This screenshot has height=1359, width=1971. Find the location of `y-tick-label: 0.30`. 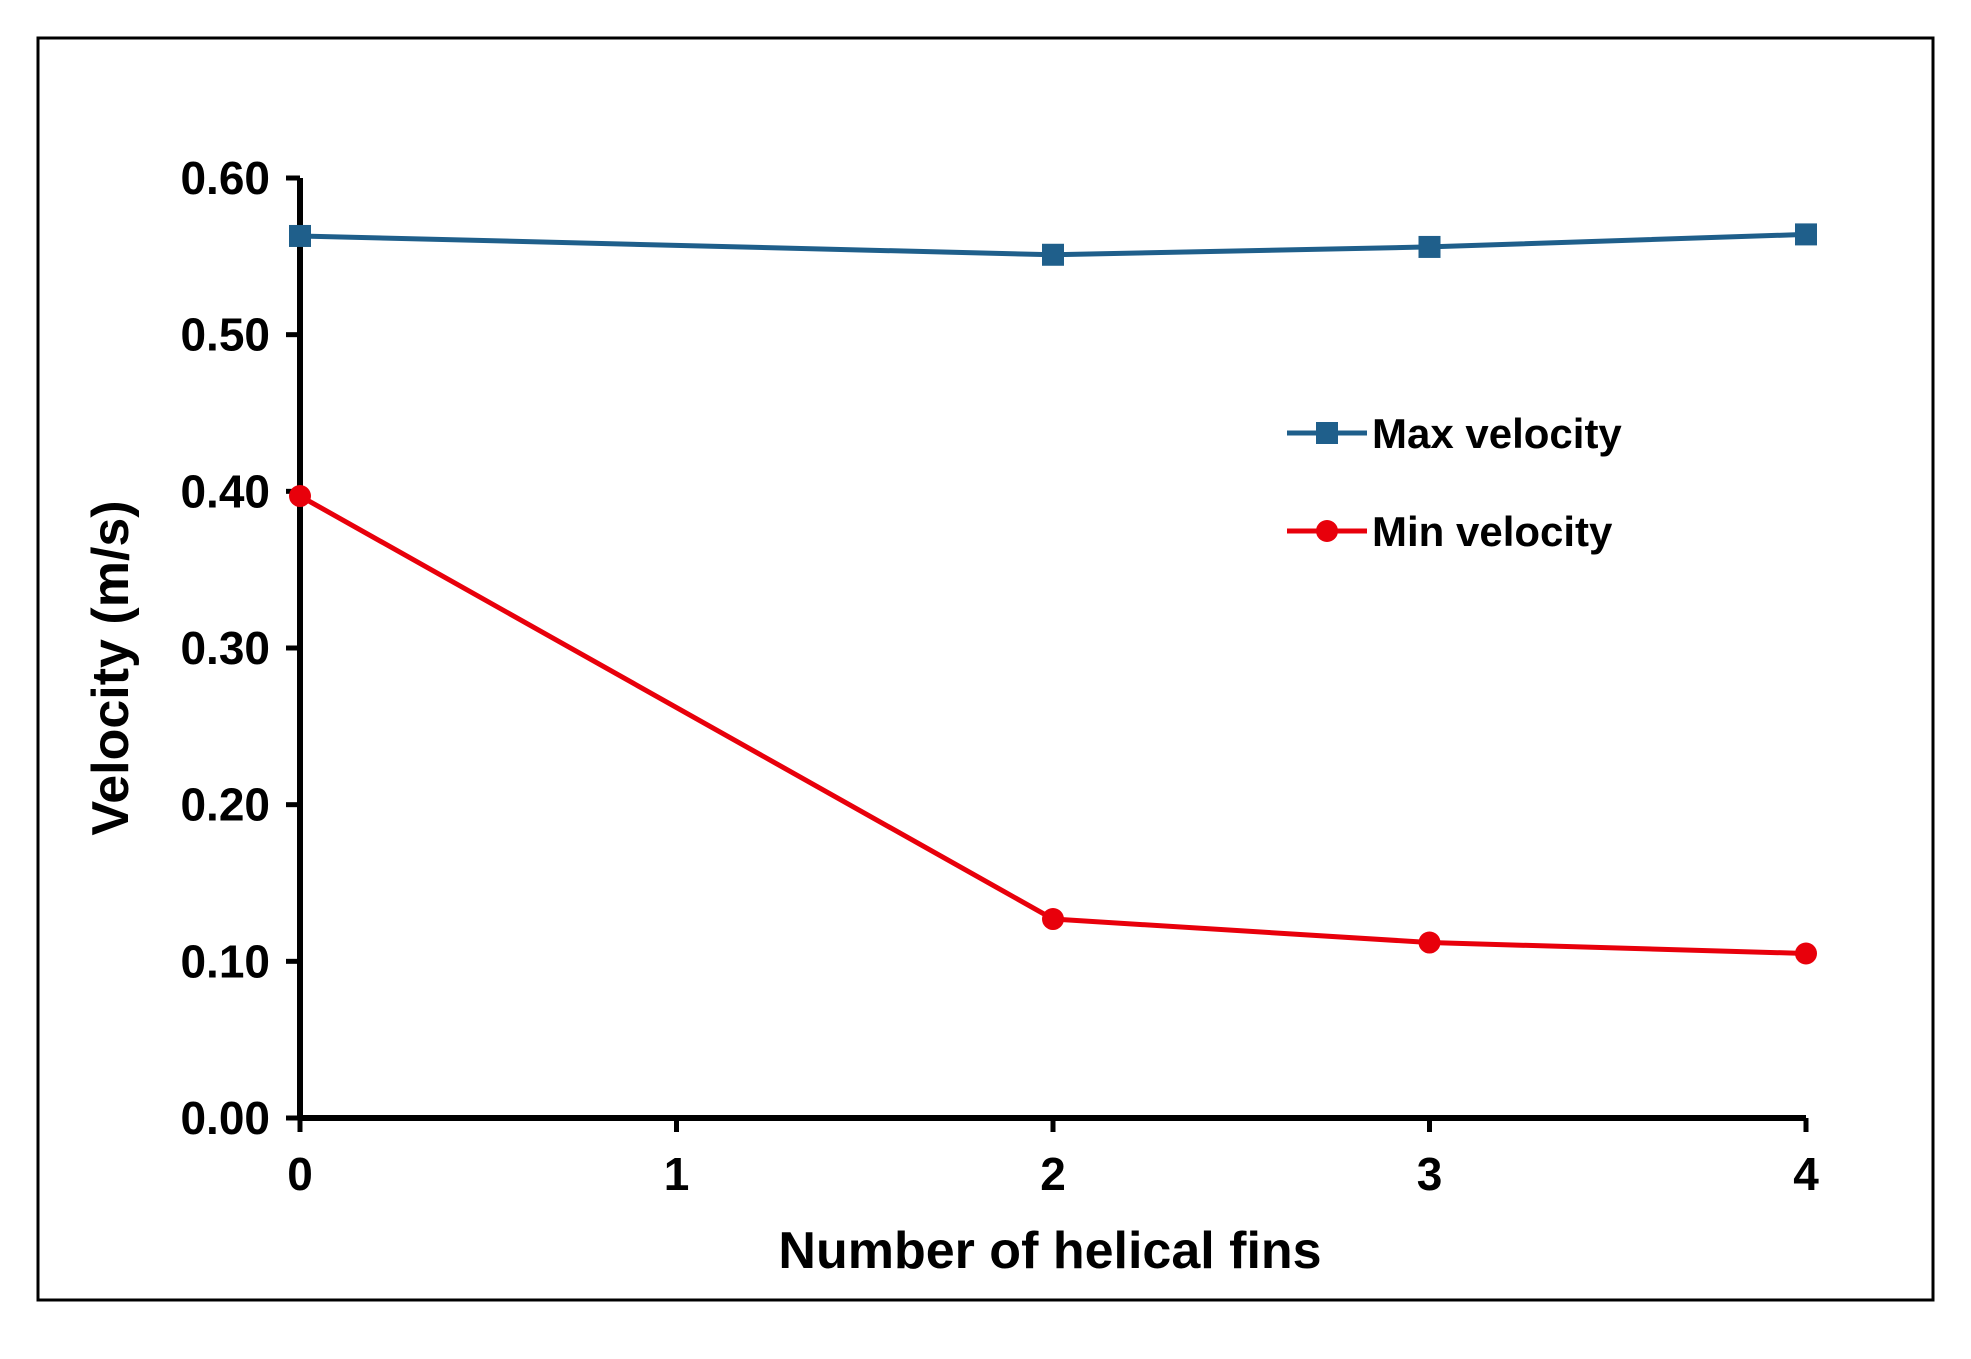

y-tick-label: 0.30 is located at coordinates (225, 648).